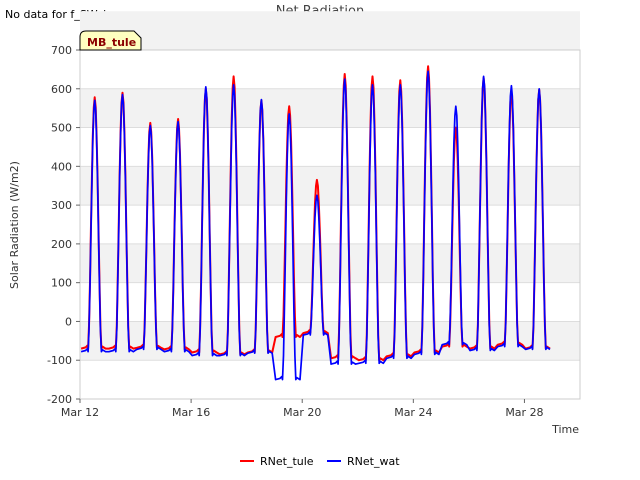 This screenshot has width=640, height=480. What do you see at coordinates (373, 461) in the screenshot?
I see `legend-label-rnet-wat: RNet_wat` at bounding box center [373, 461].